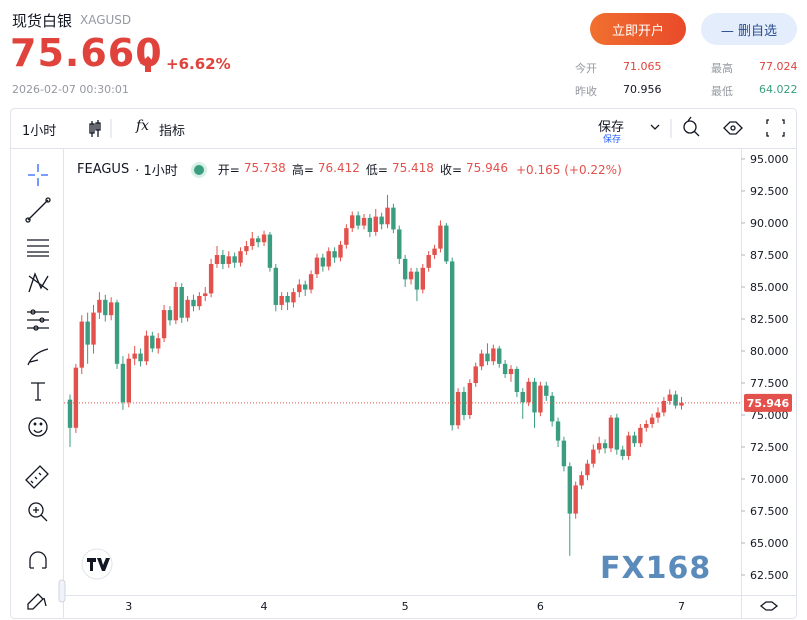  What do you see at coordinates (638, 29) in the screenshot?
I see `open-account-button: 立即开户` at bounding box center [638, 29].